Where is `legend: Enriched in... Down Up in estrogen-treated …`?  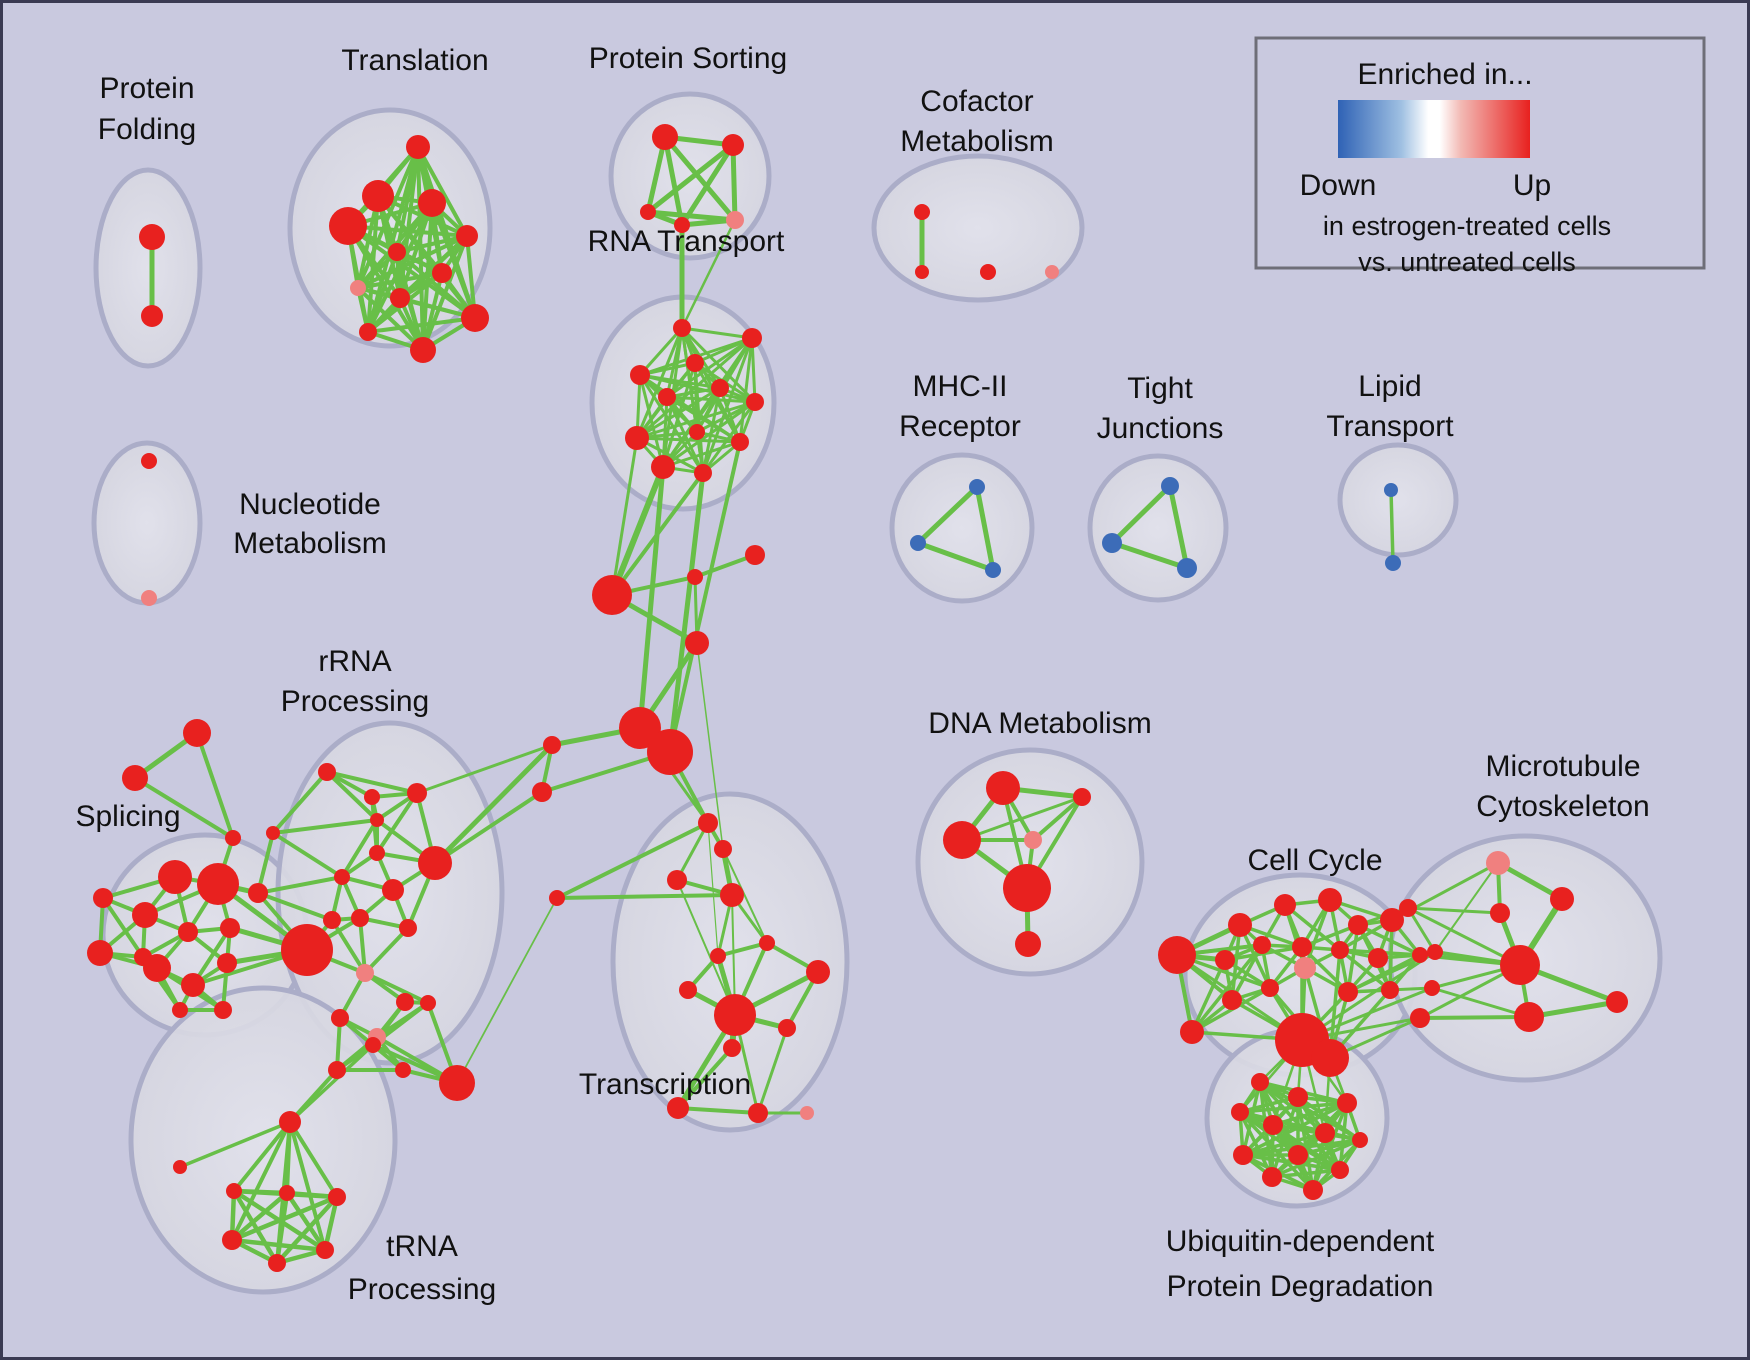 legend: Enriched in... Down Up in estrogen-treated … is located at coordinates (1480, 156).